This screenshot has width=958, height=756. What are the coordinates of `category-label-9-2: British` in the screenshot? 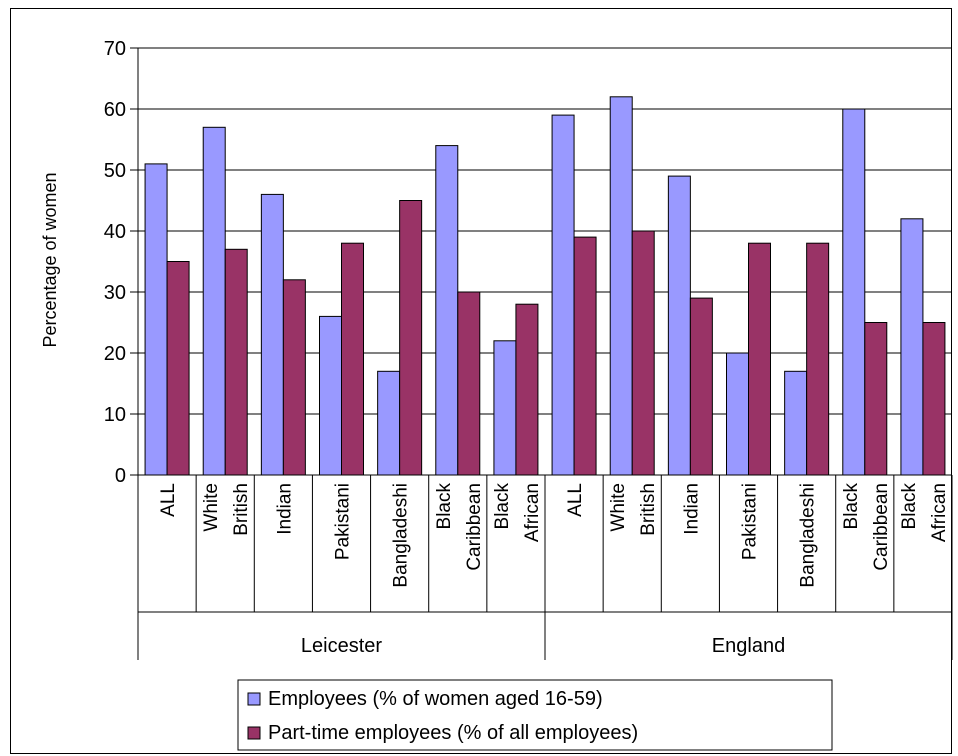 It's located at (648, 509).